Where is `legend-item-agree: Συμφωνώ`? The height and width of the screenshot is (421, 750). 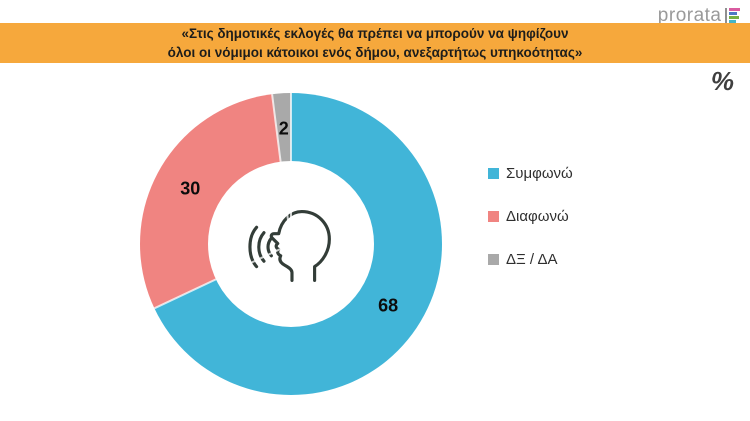 legend-item-agree: Συμφωνώ is located at coordinates (530, 173).